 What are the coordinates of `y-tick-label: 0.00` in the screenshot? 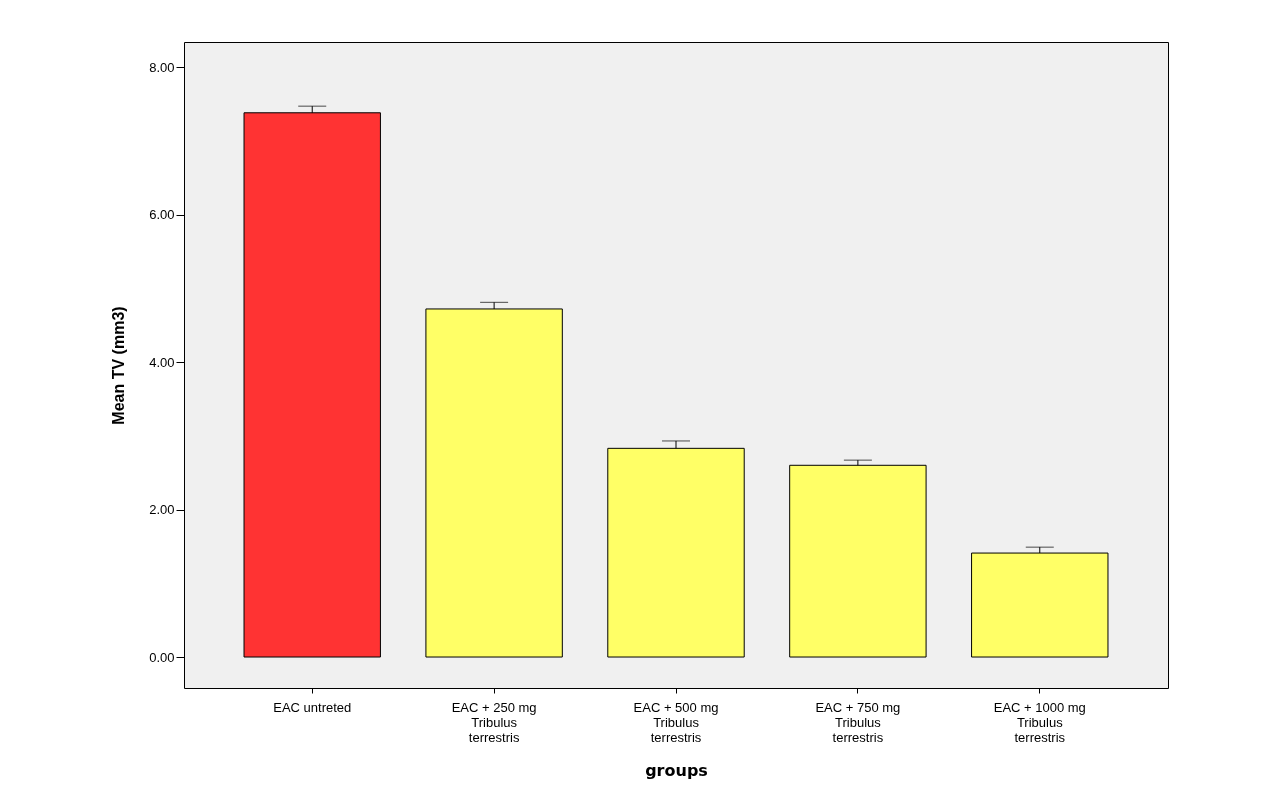 It's located at (162, 657).